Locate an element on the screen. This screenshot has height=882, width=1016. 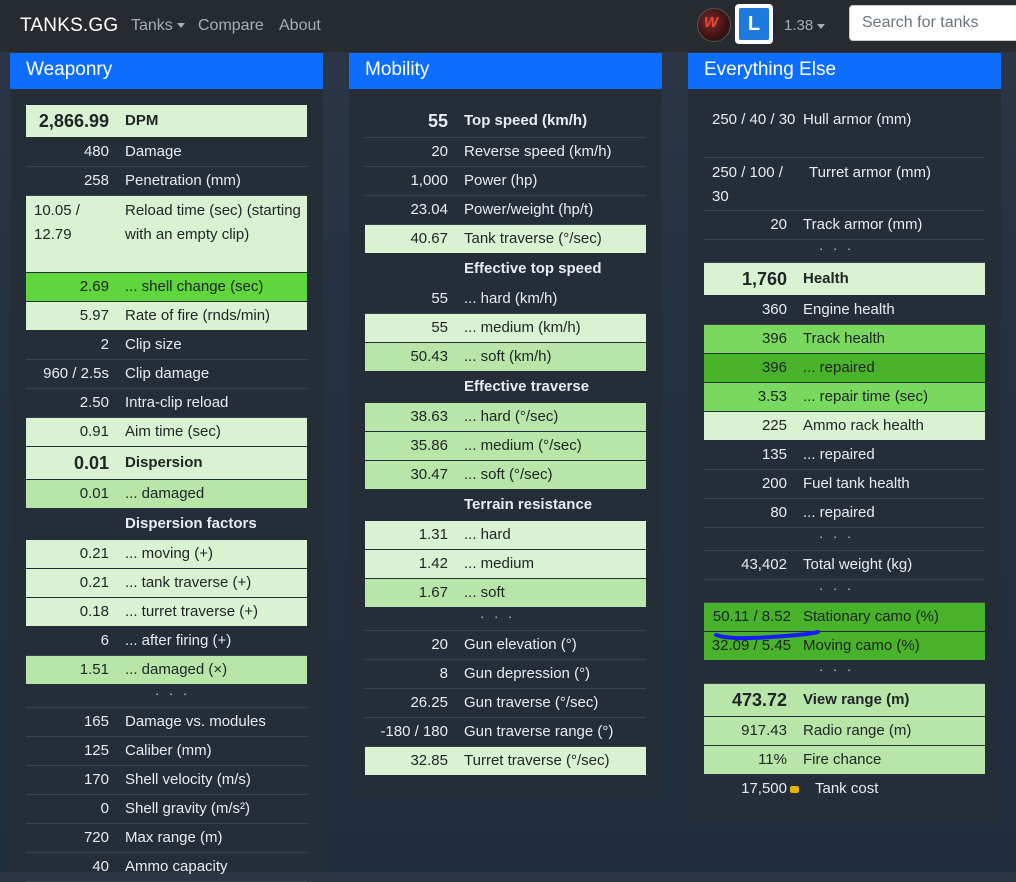
stat-row: 32.09 / 5.45 Moving camo (%) is located at coordinates (844, 646).